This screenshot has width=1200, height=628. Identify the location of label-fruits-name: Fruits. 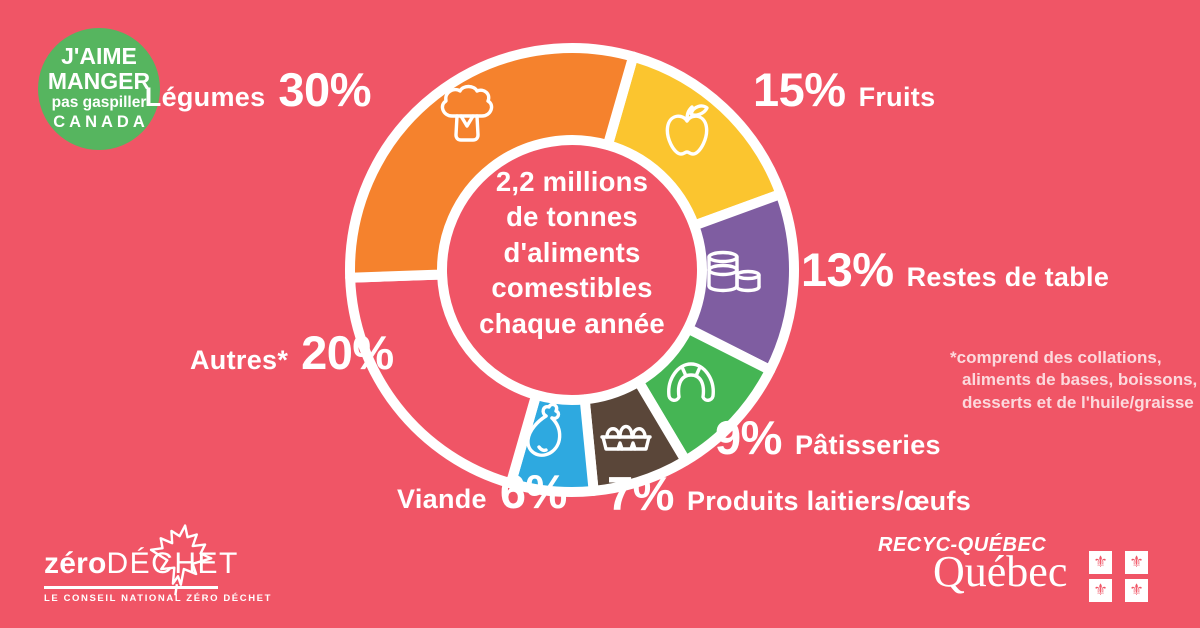
(897, 97).